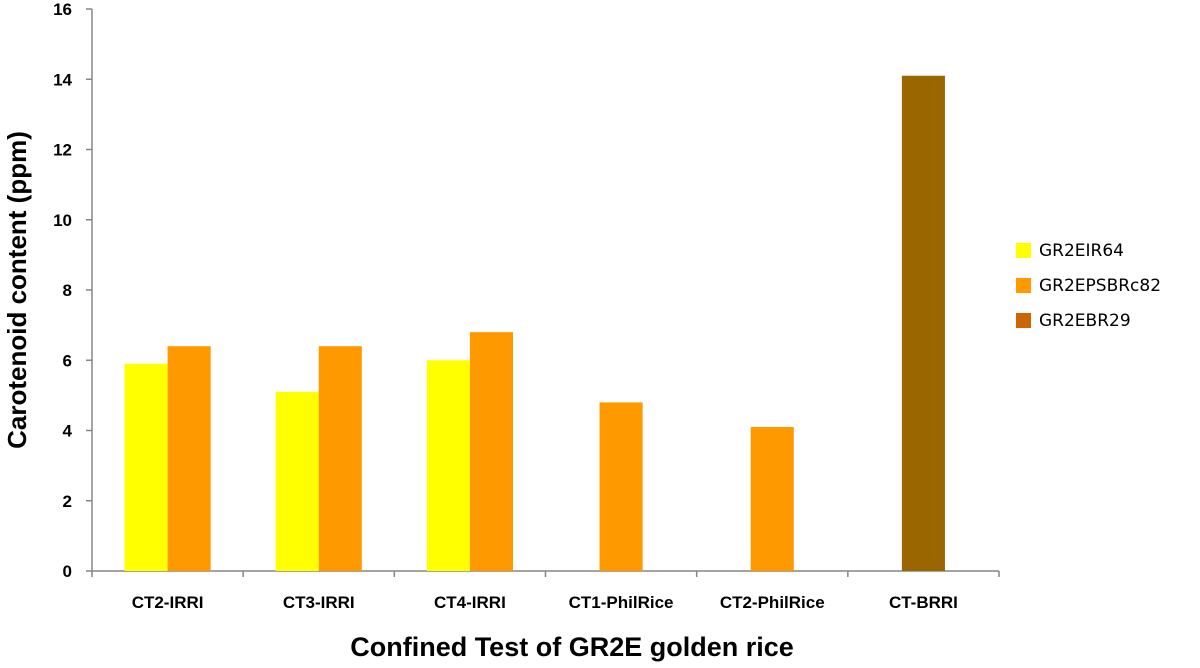  I want to click on bar-gr2eir64-ct4-irri, so click(448, 465).